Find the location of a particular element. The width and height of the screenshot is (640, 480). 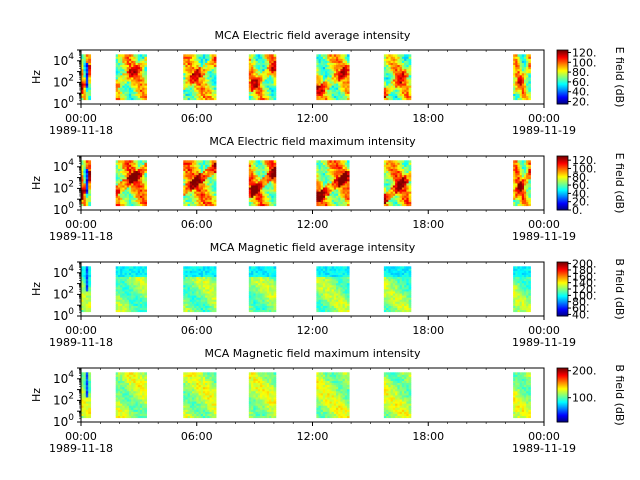

x-tick-label: 06:00 is located at coordinates (197, 224).